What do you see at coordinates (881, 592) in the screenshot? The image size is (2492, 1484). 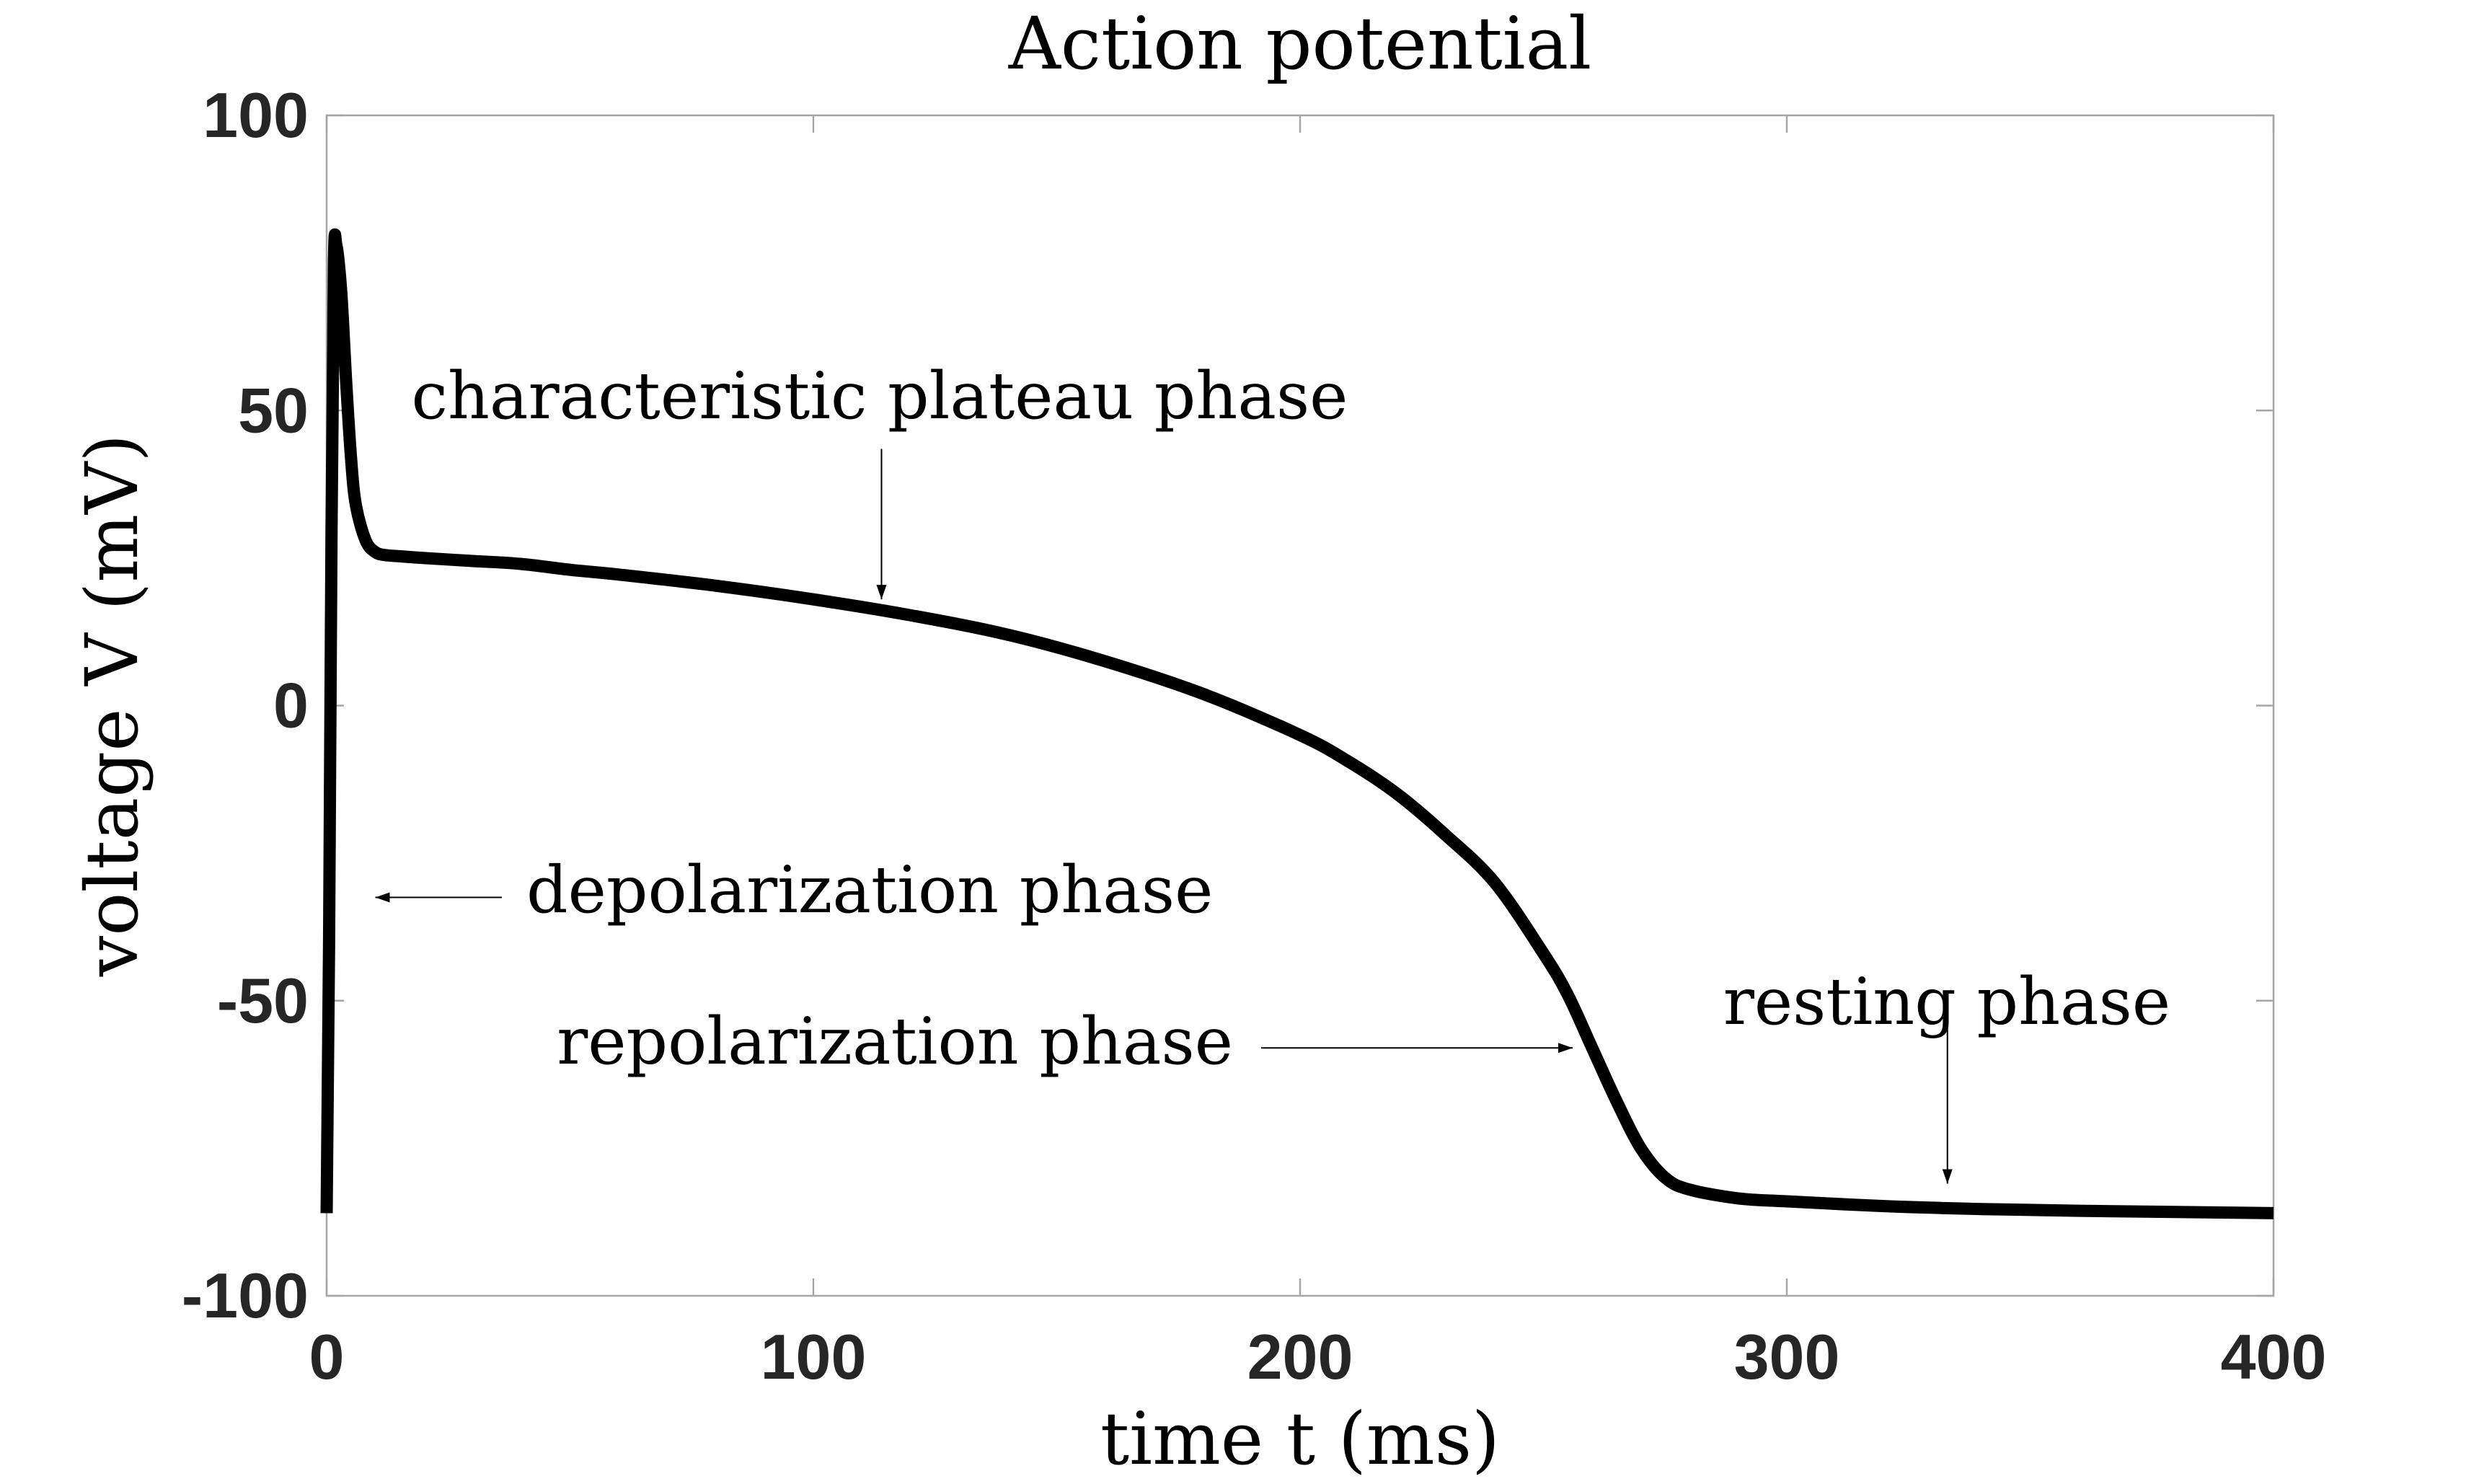 I see `plateau-annotation-arrowhead` at bounding box center [881, 592].